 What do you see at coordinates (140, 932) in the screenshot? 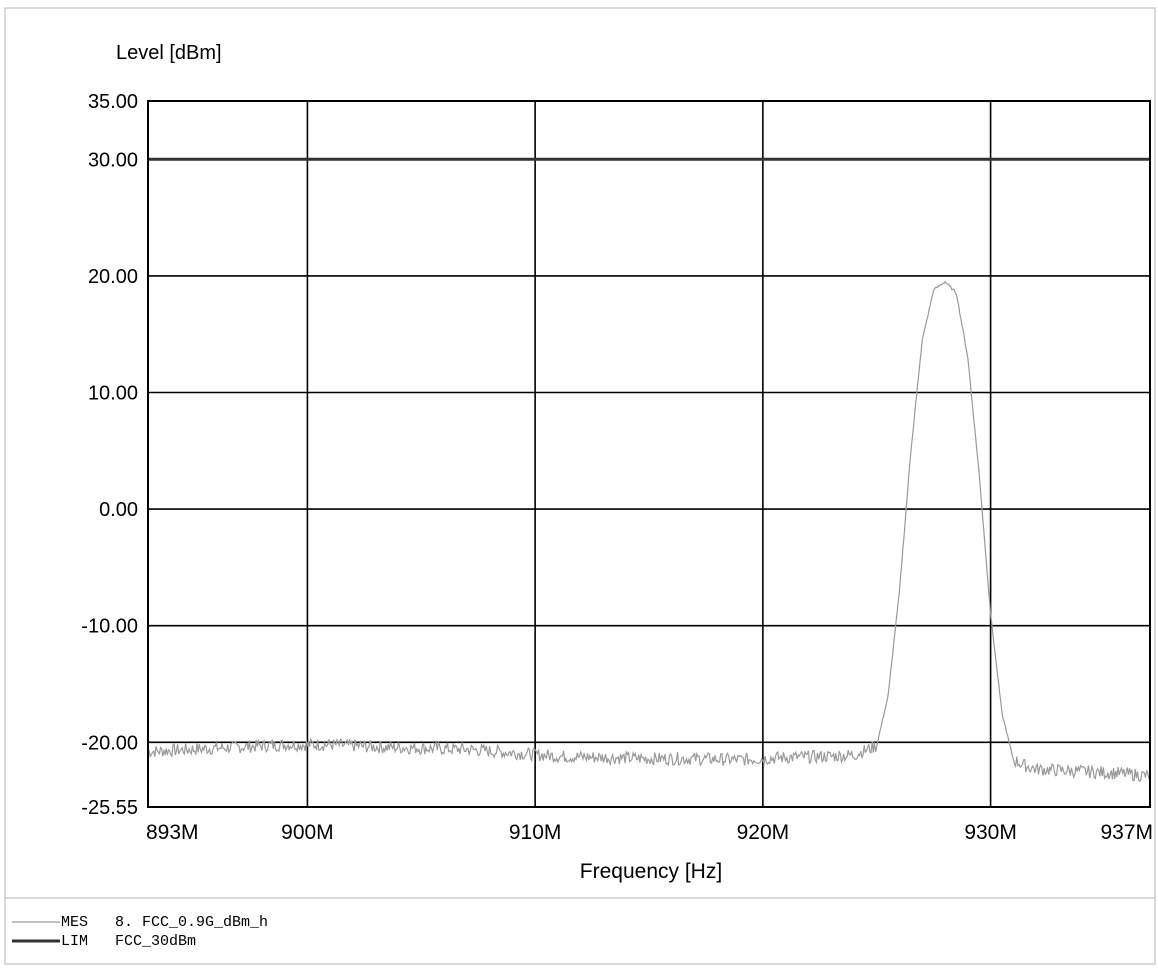
I see `legend: MES 8. FCC_0.9G_dBm_h LIM FCC_30dBm` at bounding box center [140, 932].